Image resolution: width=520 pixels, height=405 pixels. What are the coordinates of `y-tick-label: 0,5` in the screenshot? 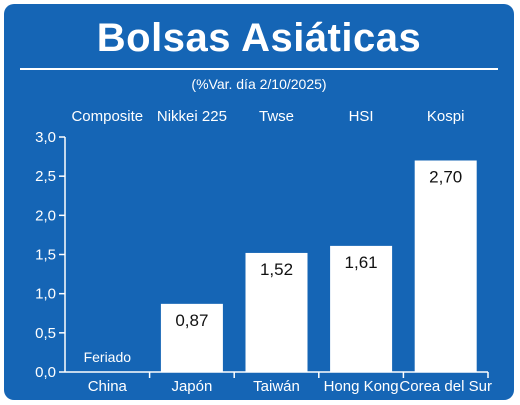 It's located at (45, 333).